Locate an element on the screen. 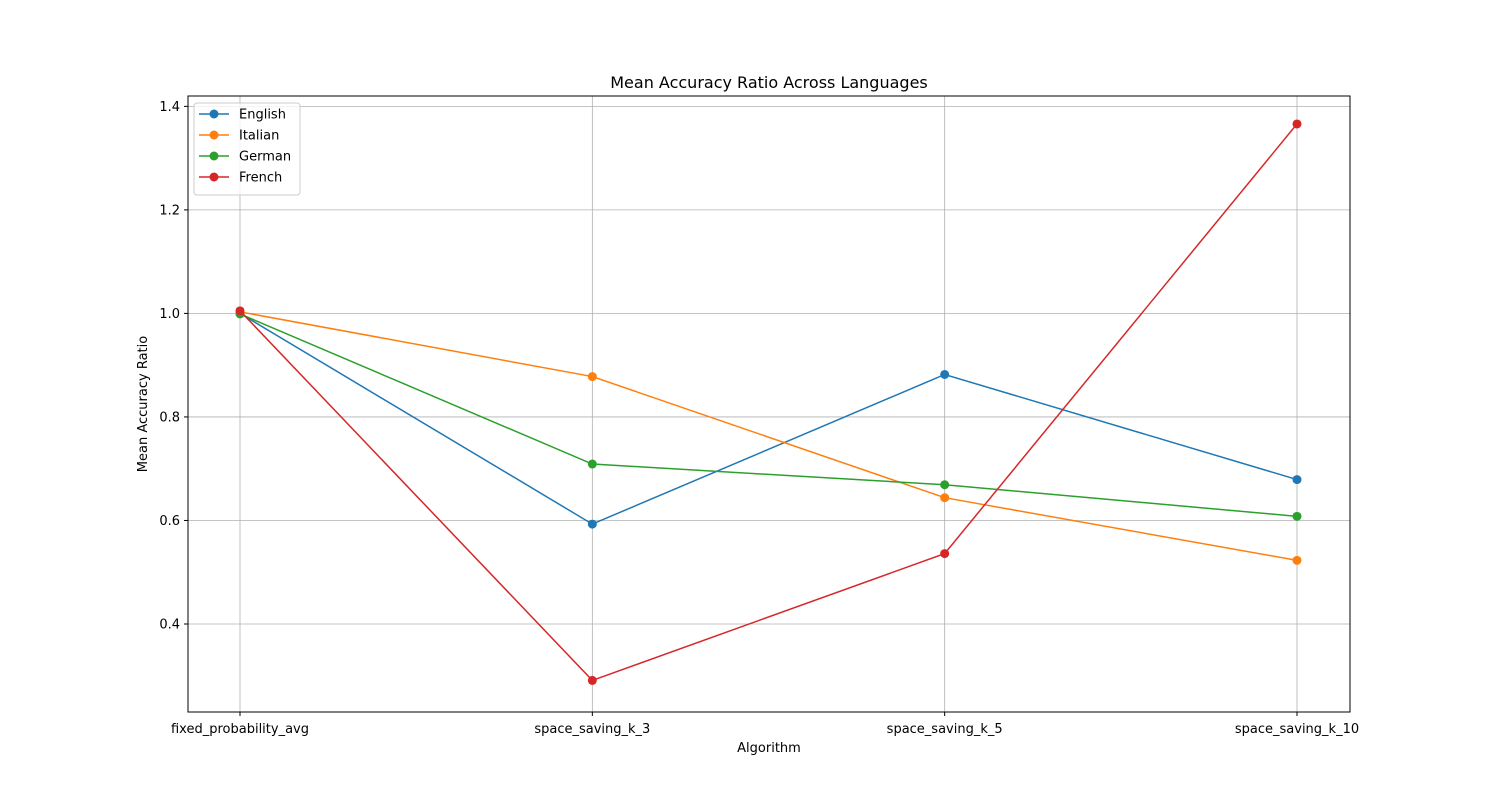  y-tick-label: 1.4 is located at coordinates (169, 107).